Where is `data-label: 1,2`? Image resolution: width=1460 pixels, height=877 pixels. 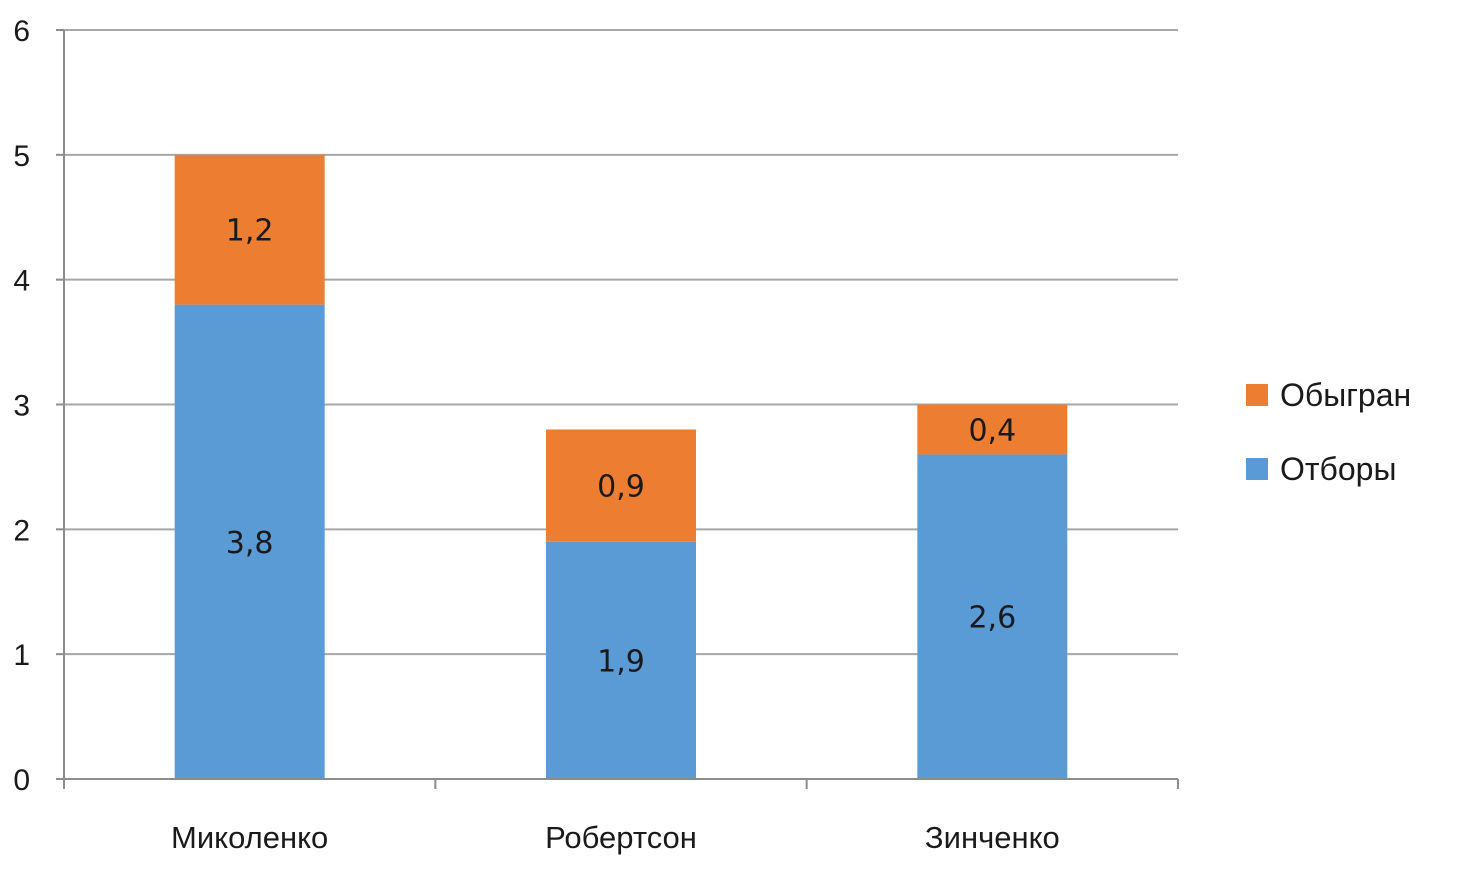
data-label: 1,2 is located at coordinates (250, 231).